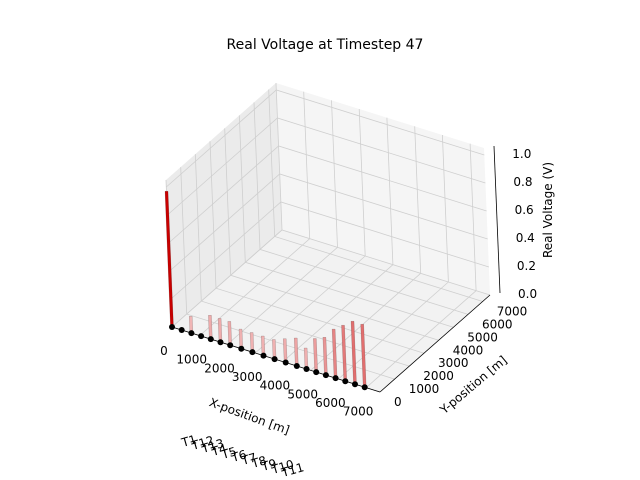 The image size is (640, 480). Describe the element at coordinates (202, 443) in the screenshot. I see `node-label: T12` at that location.